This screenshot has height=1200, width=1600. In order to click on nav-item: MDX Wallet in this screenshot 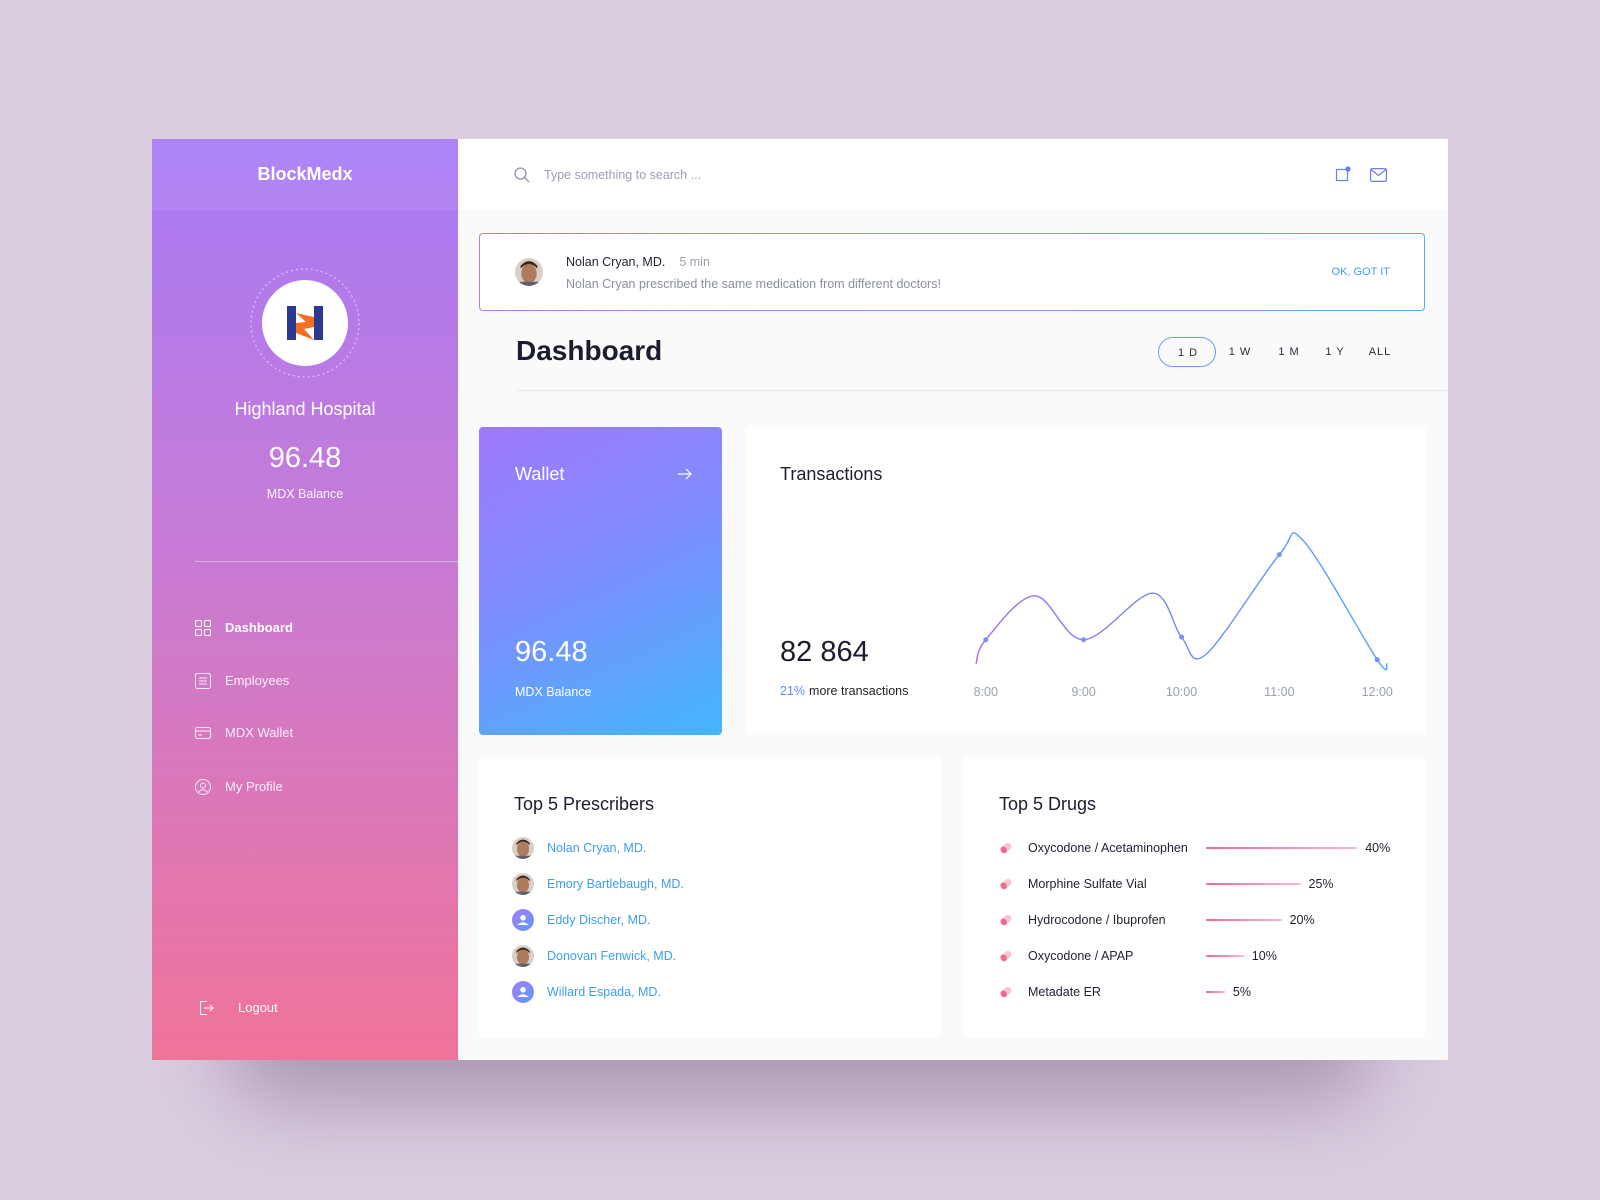, I will do `click(308, 733)`.